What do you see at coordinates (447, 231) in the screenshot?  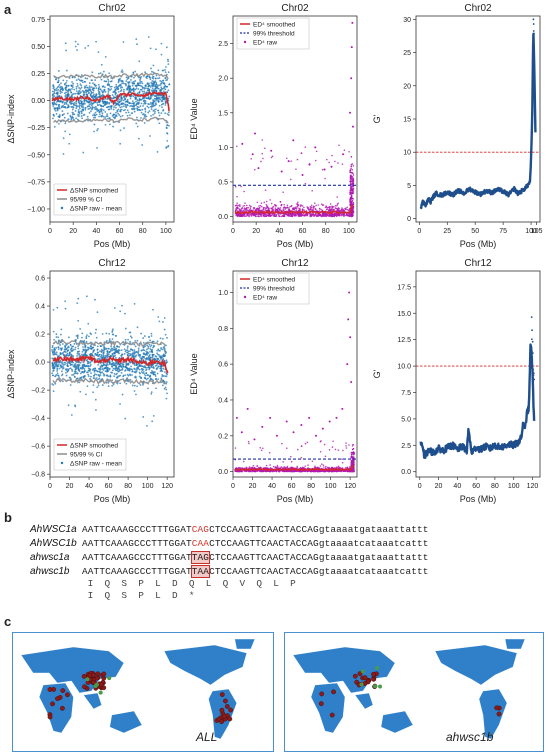 I see `x-tick-label: 25` at bounding box center [447, 231].